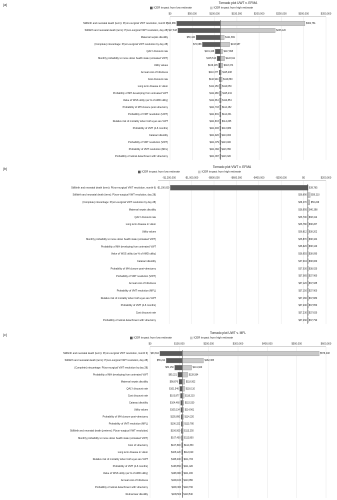 This screenshot has width=337, height=500. Describe the element at coordinates (190, 411) in the screenshot. I see `value-label: $114,961` at that location.